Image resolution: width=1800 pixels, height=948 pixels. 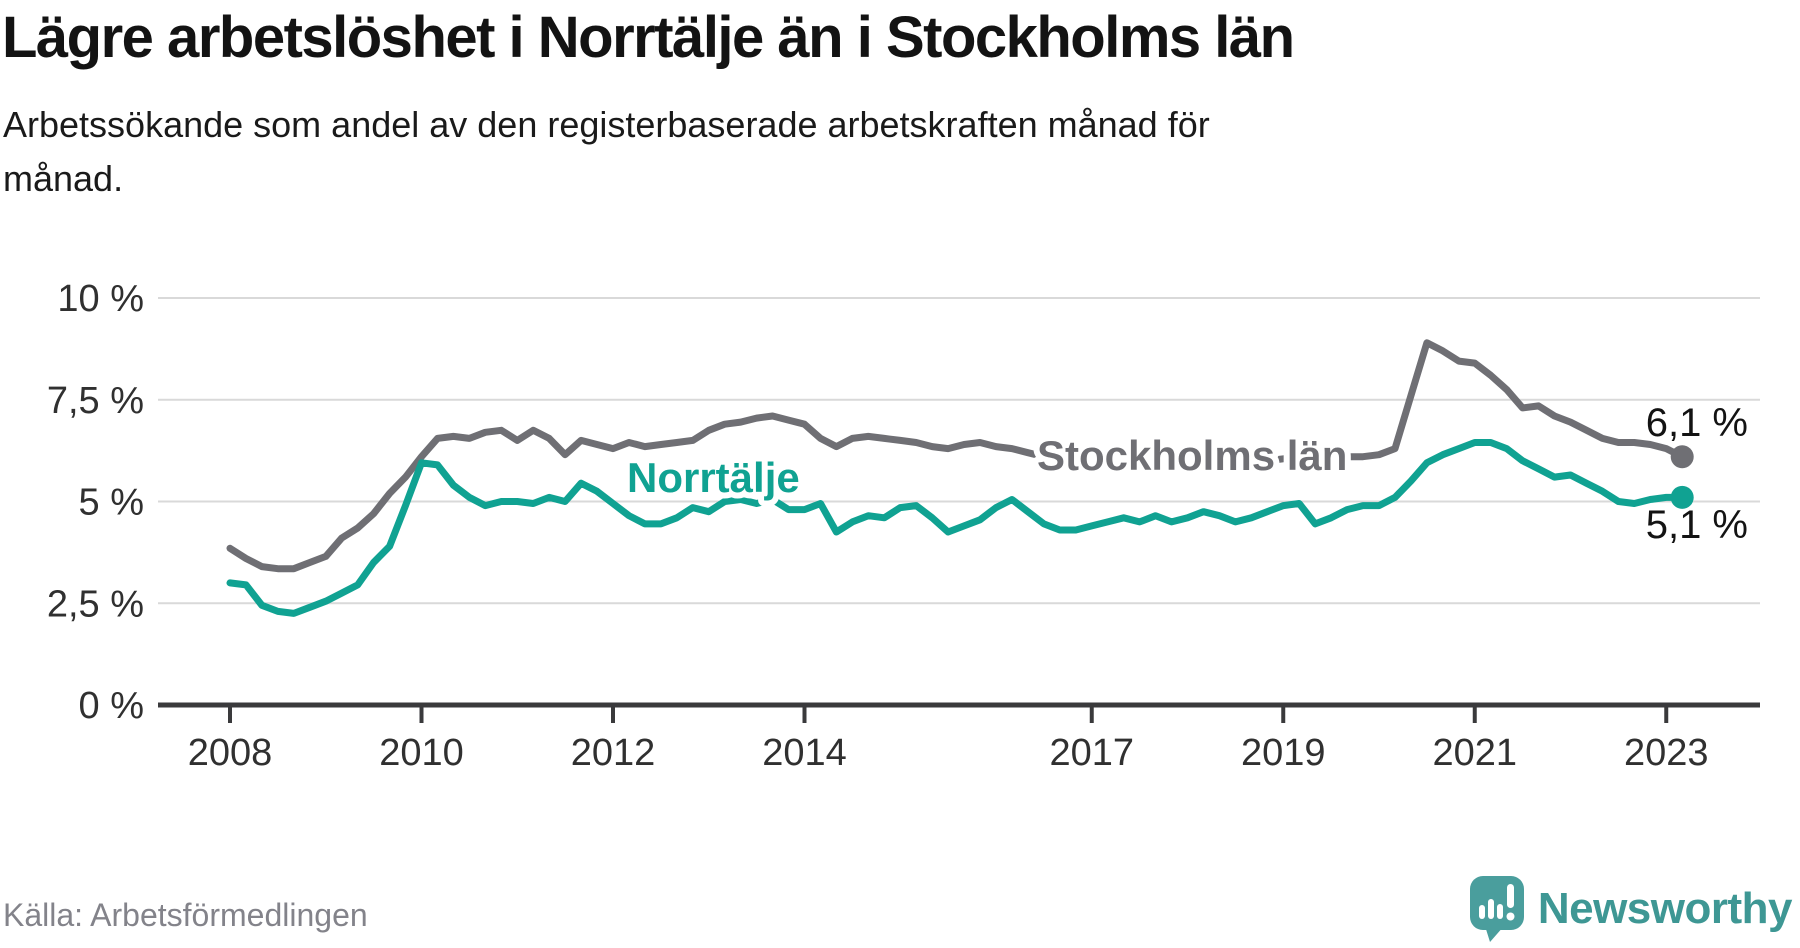 I want to click on x-axis-label: 2012, so click(x=613, y=753).